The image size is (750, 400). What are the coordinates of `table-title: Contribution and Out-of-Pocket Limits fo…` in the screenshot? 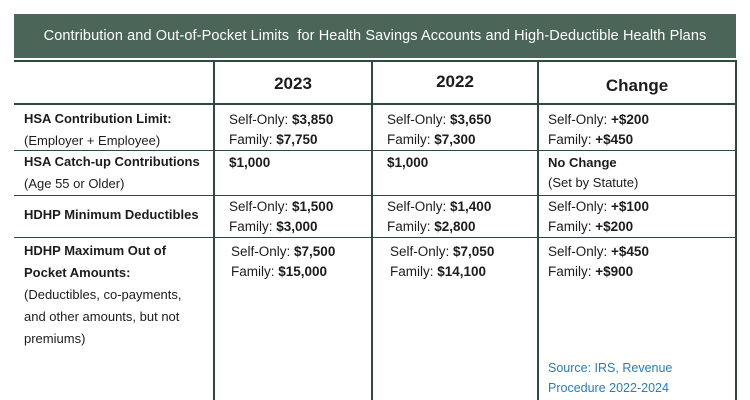 It's located at (375, 36).